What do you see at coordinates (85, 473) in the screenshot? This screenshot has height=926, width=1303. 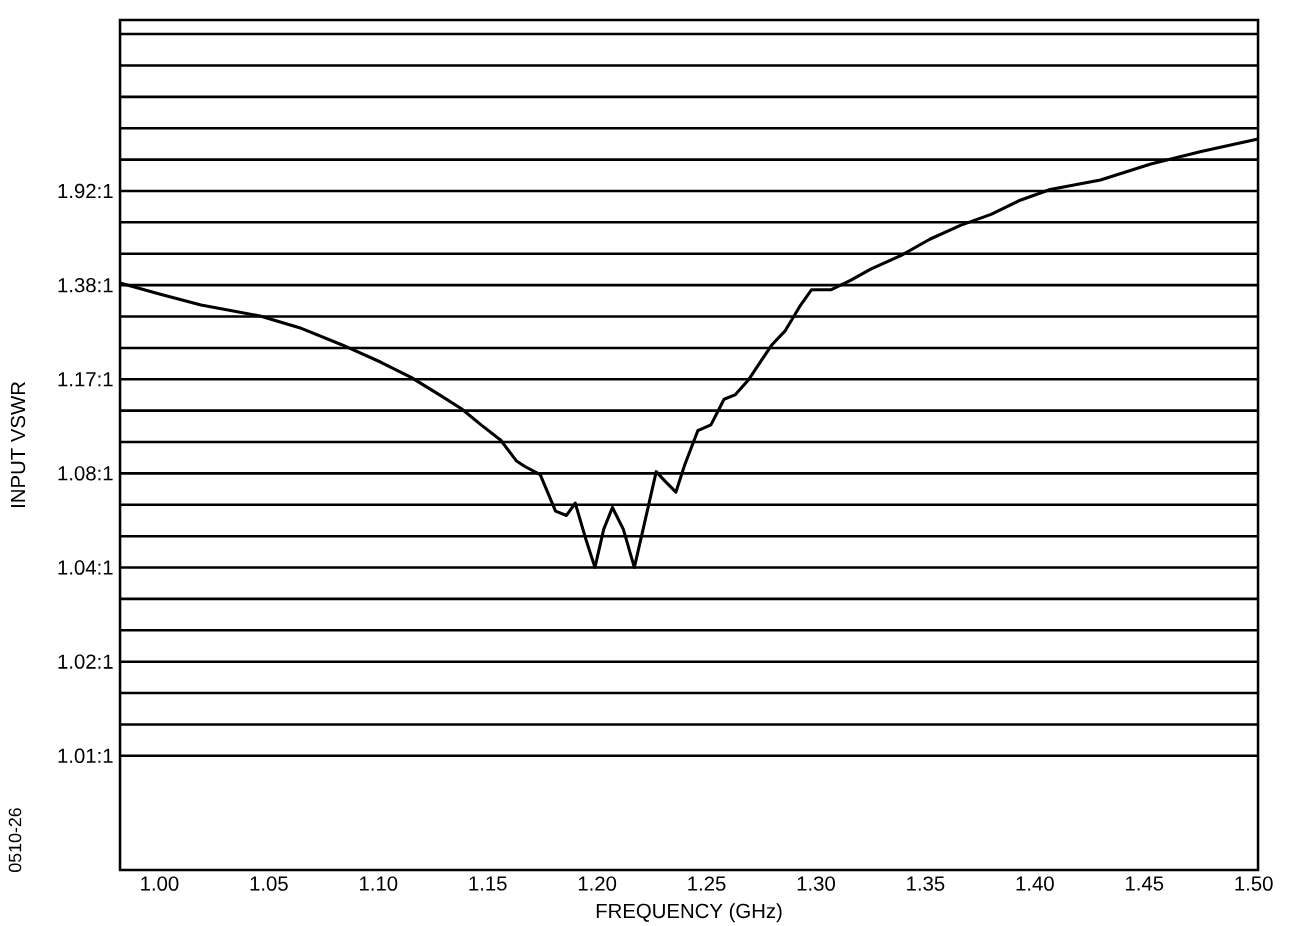 I see `text: 1.08:1` at bounding box center [85, 473].